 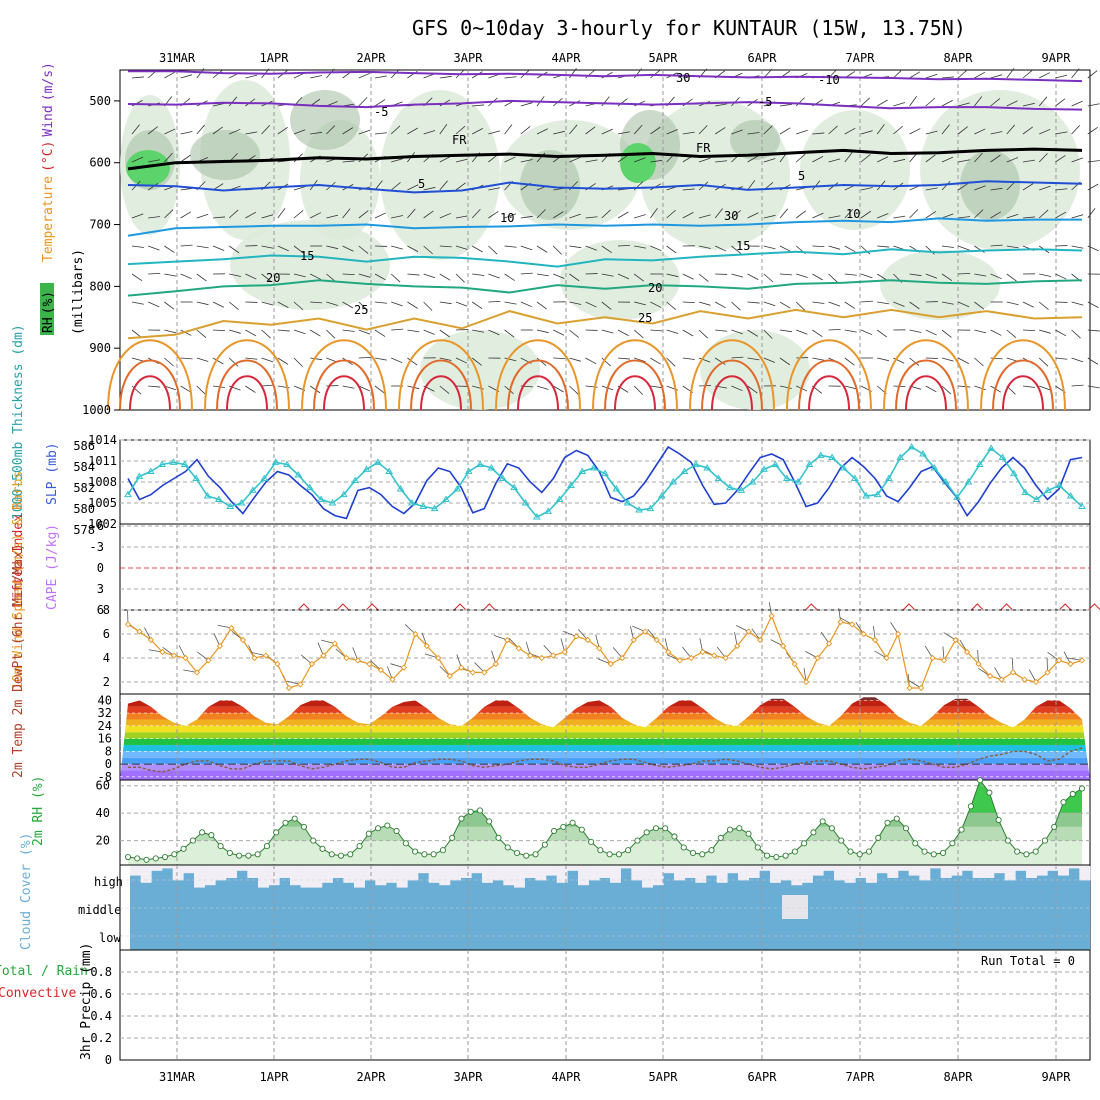 I want to click on precip-tick-label: 0.8, so click(x=101, y=972).